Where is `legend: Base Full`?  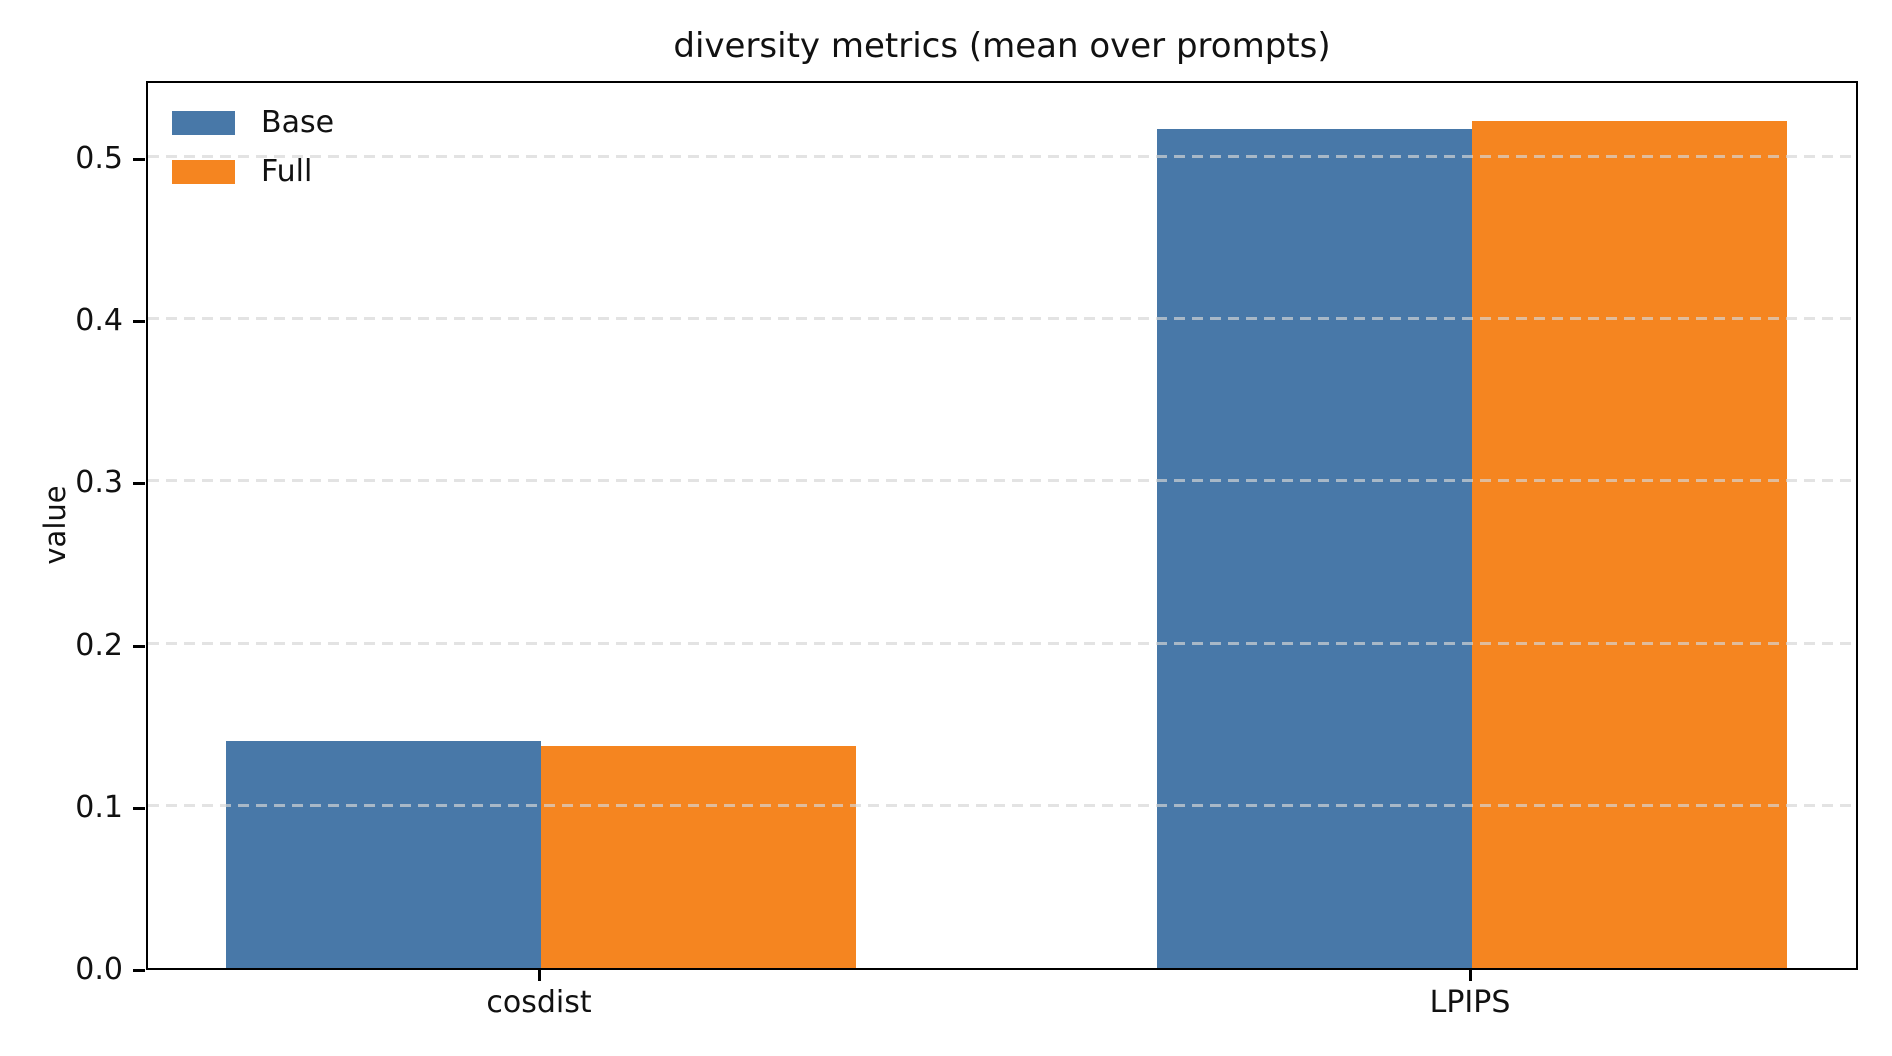 legend: Base Full is located at coordinates (253, 147).